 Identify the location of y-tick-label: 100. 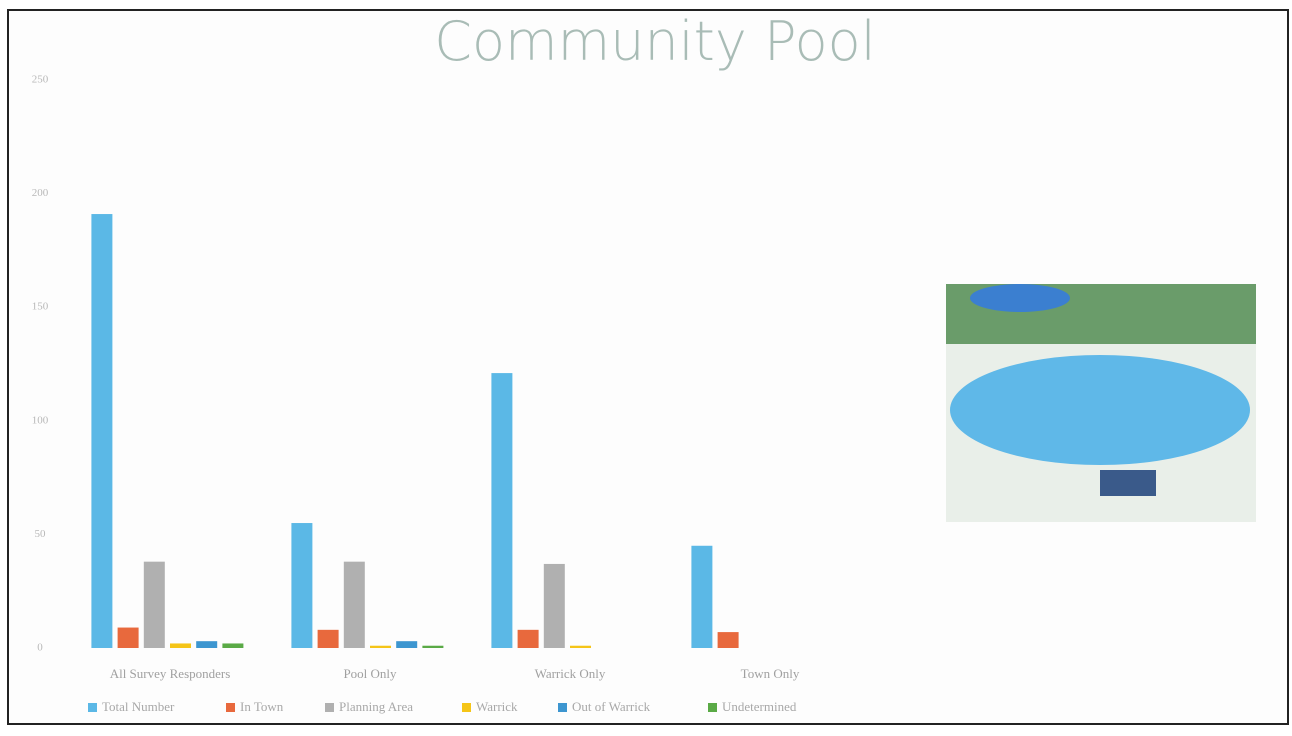
(40, 420).